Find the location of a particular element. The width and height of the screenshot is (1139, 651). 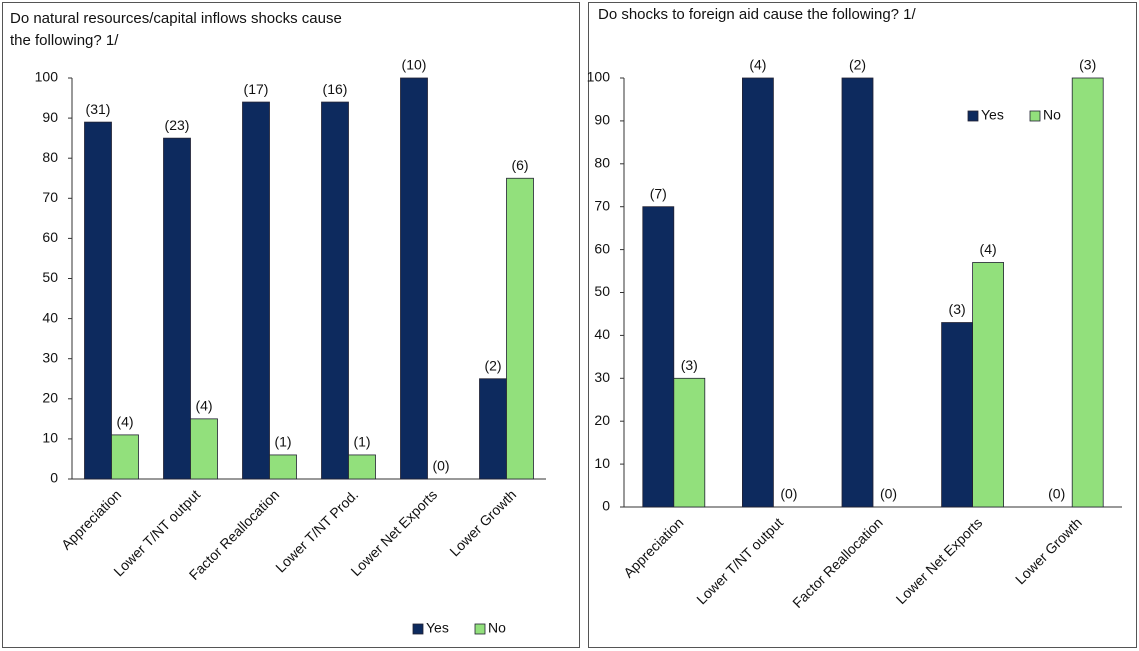

x-tick-label: Lower T/NT Prod. is located at coordinates (316, 530).